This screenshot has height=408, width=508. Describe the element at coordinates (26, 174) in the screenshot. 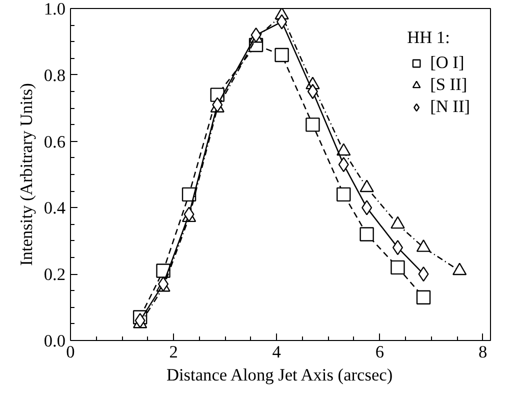

I see `y-axis-title: Intensity (Arbitrary Units)` at that location.